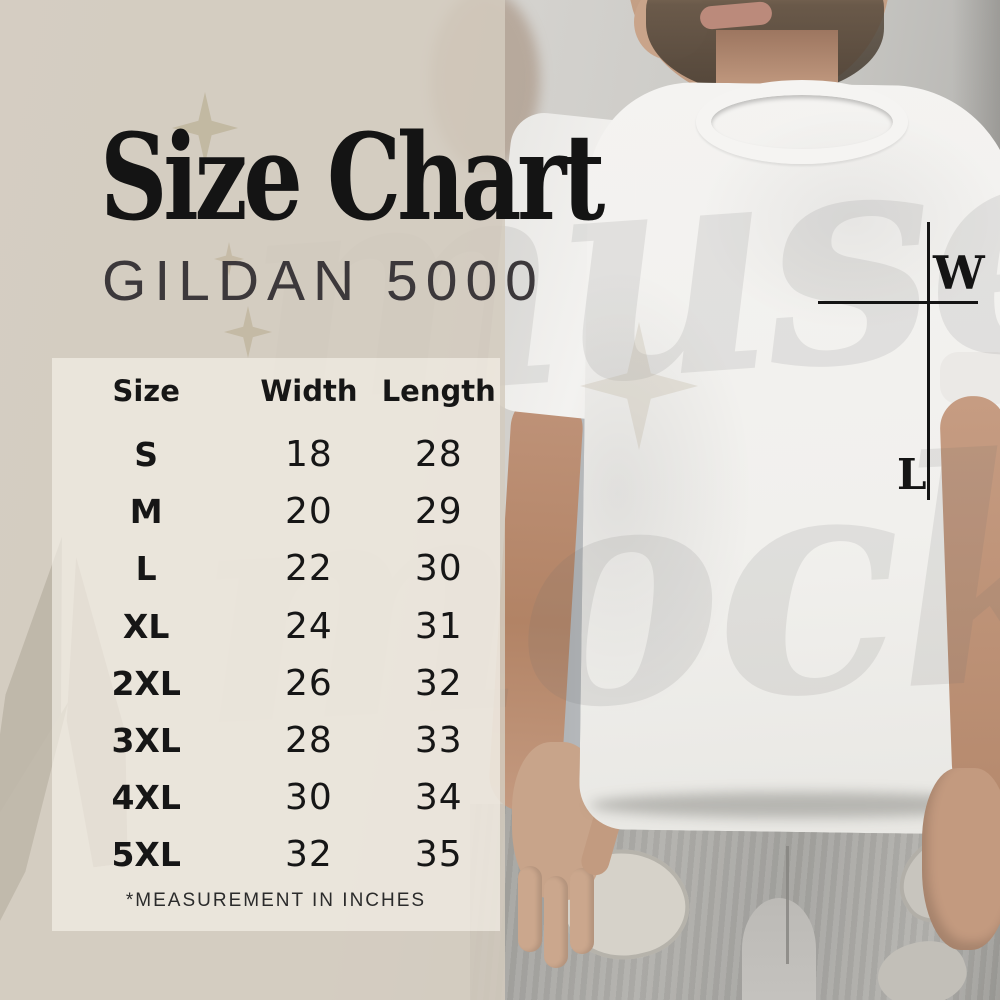  I want to click on table-row: M 20 29, so click(276, 511).